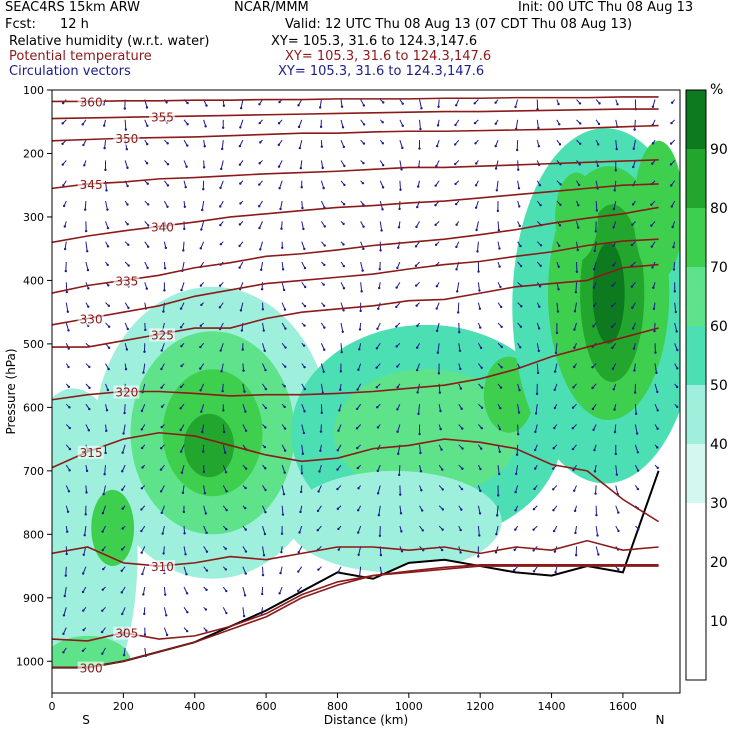 The image size is (740, 740). I want to click on field-theta-xy: XY= 105.3, 31.6 to 124.3,147.6, so click(388, 56).